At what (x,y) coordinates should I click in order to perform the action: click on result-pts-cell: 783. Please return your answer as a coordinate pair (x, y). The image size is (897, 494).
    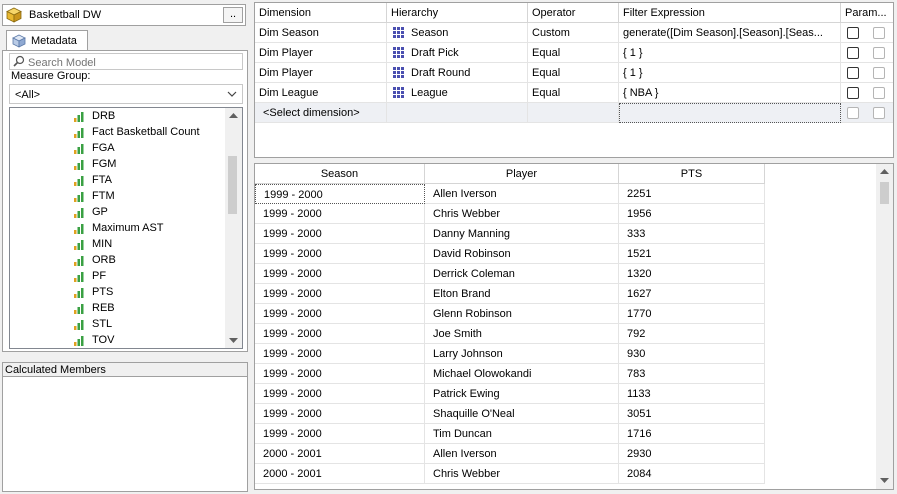
    Looking at the image, I should click on (692, 374).